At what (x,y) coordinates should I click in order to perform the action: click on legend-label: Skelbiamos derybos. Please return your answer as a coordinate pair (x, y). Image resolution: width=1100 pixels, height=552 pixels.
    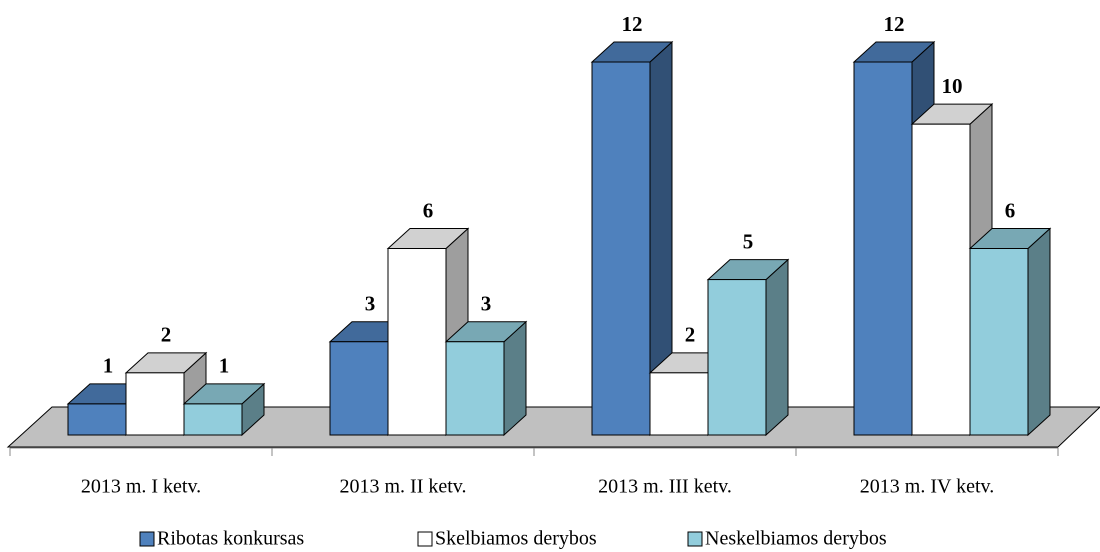
    Looking at the image, I should click on (516, 539).